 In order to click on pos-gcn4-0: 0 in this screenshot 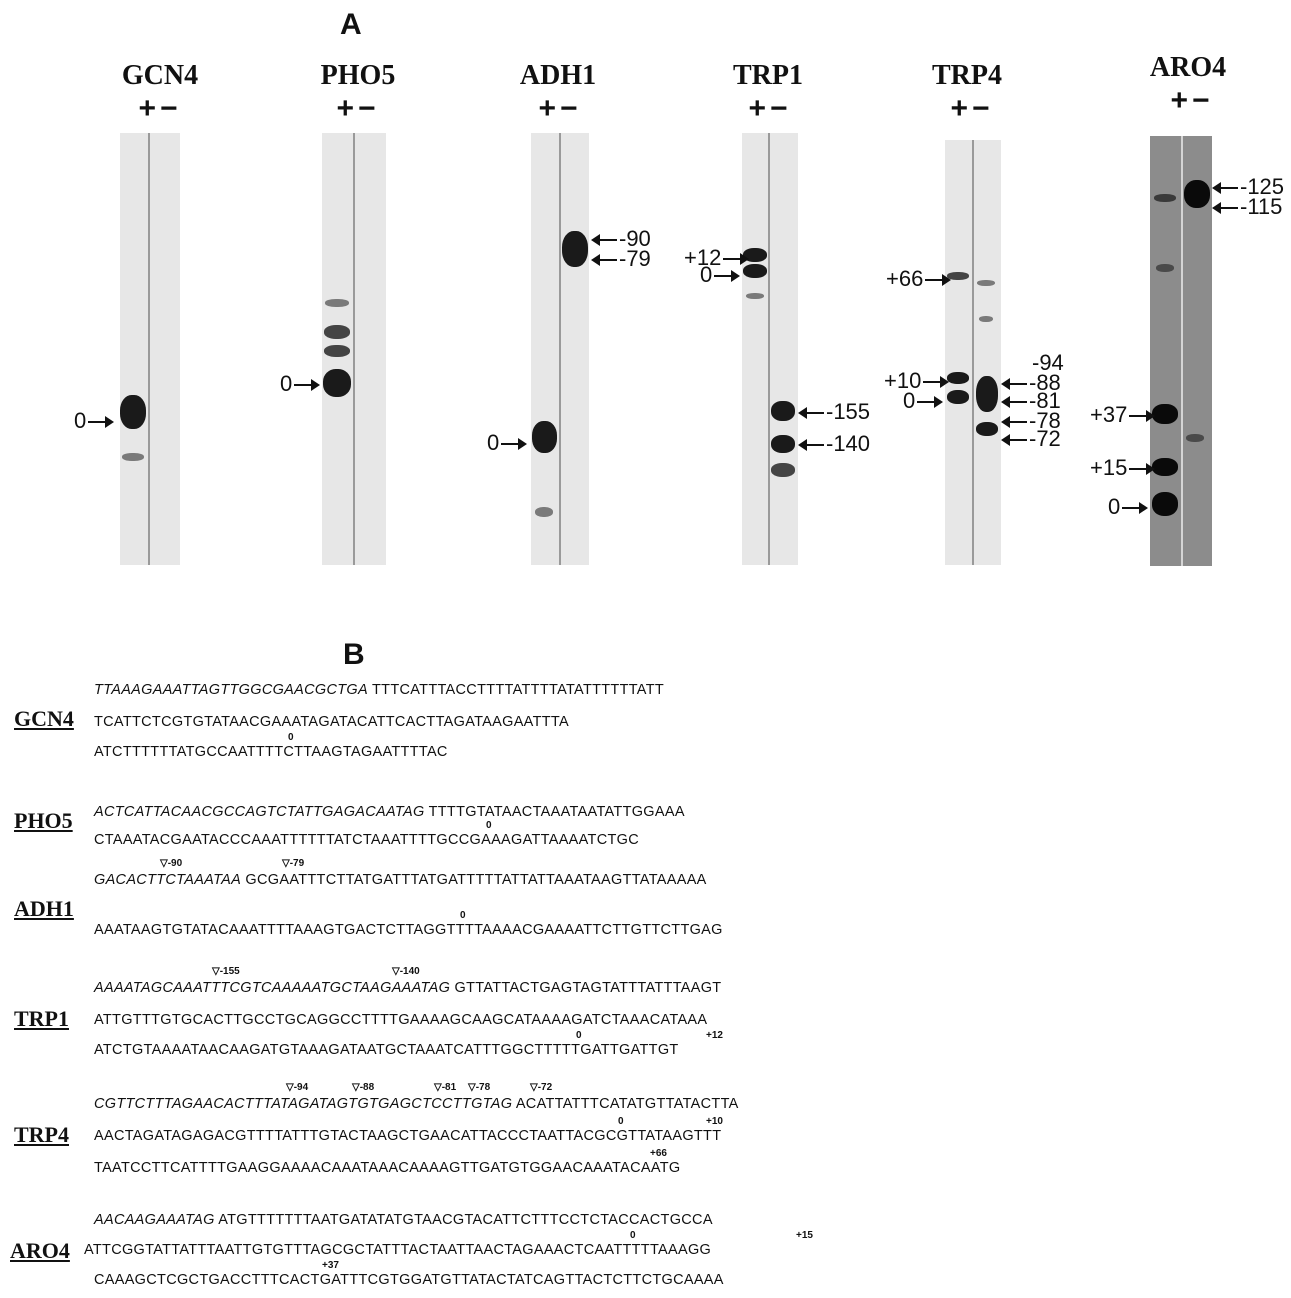, I will do `click(291, 737)`.